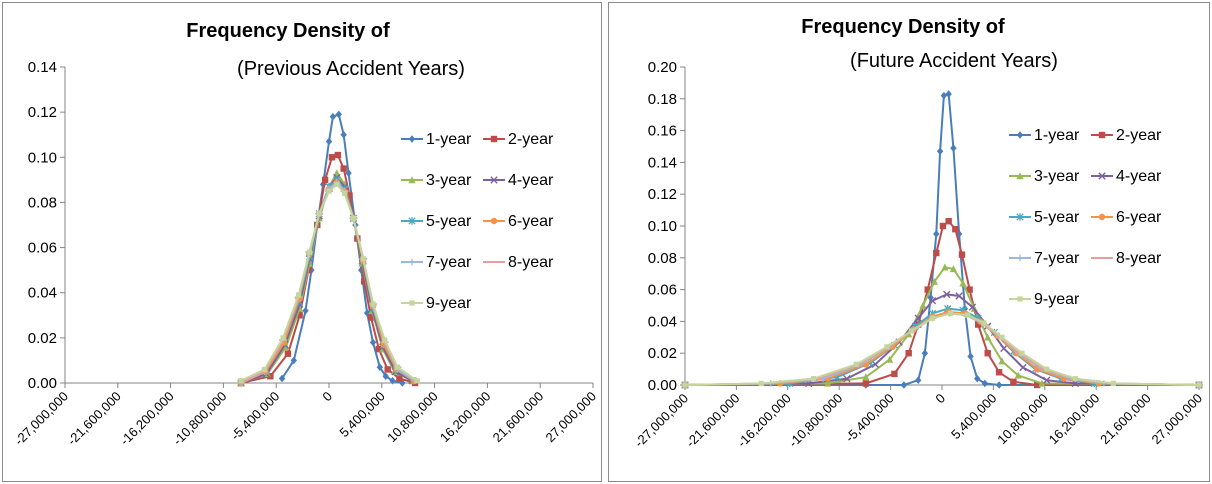 The image size is (1212, 484). I want to click on legend-label: 4-year, so click(1139, 176).